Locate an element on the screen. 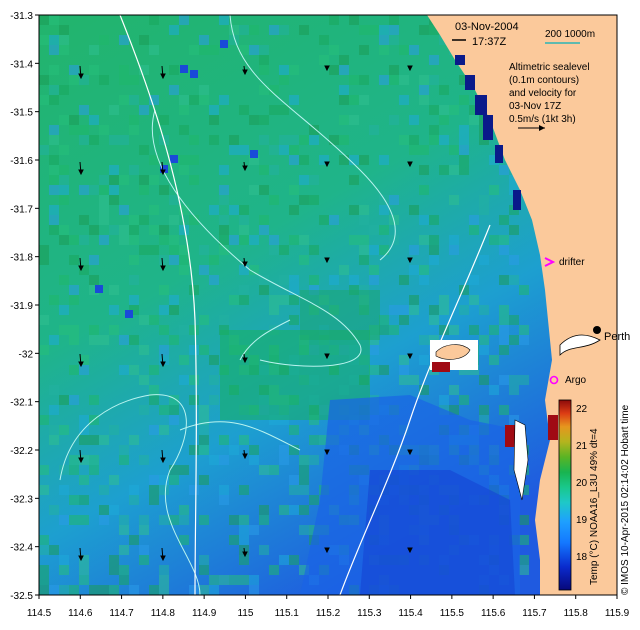  y-tick-label: -32.4 is located at coordinates (21, 548).